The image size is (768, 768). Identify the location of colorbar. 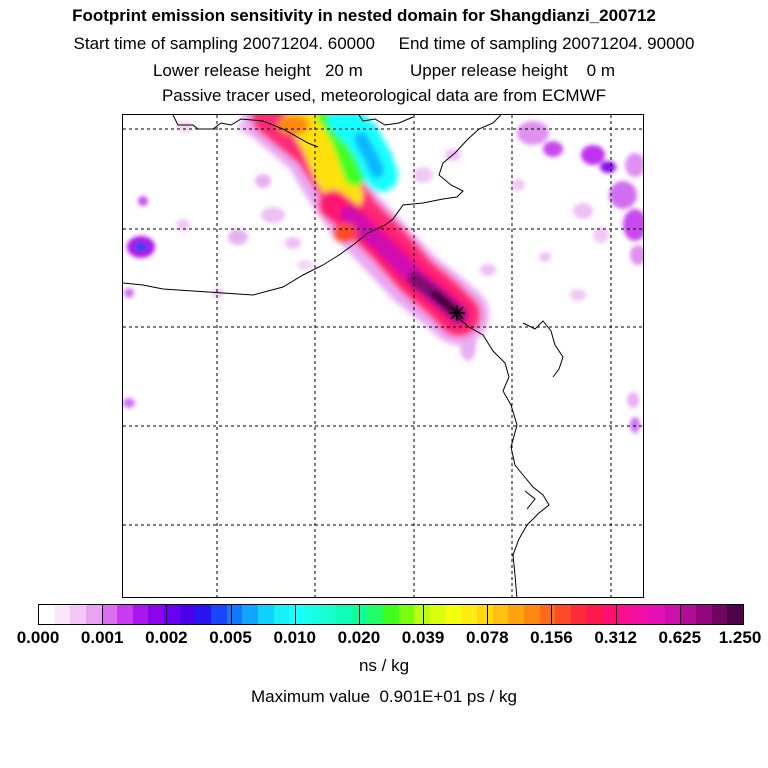
(391, 614).